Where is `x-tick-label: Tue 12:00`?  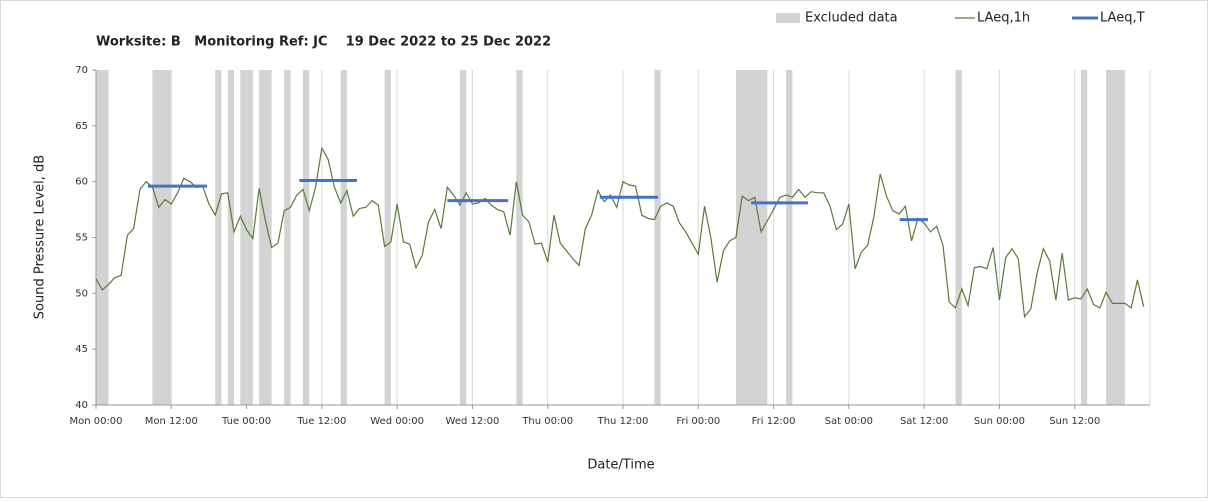
x-tick-label: Tue 12:00 is located at coordinates (321, 421).